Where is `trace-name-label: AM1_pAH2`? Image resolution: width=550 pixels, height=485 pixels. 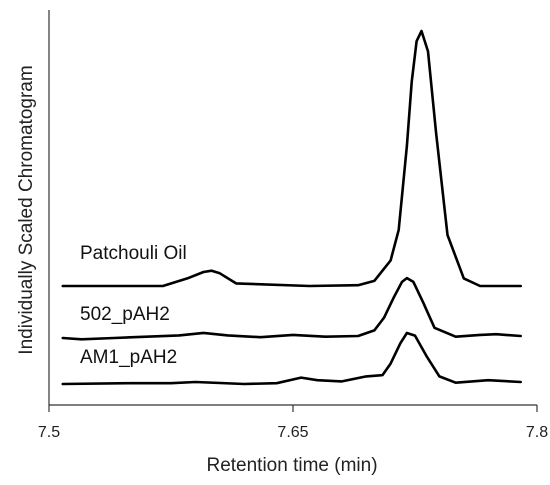 trace-name-label: AM1_pAH2 is located at coordinates (128, 357).